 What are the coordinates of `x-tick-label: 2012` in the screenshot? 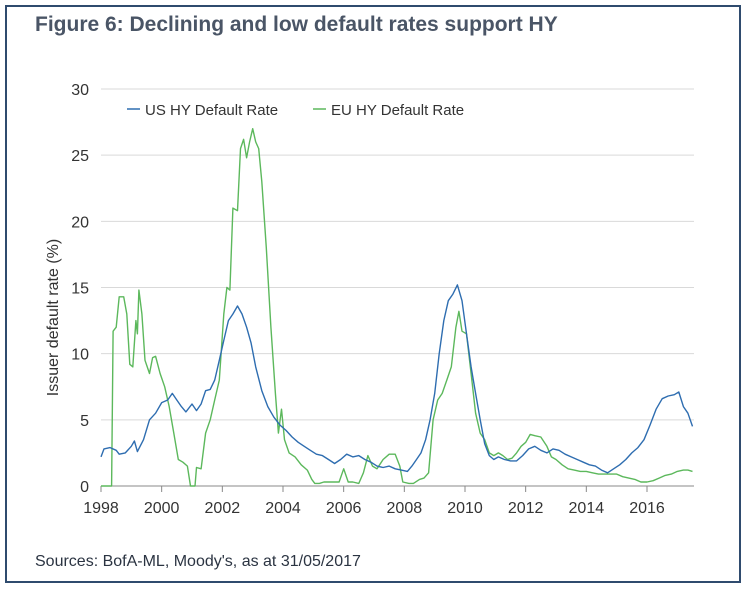 It's located at (526, 508).